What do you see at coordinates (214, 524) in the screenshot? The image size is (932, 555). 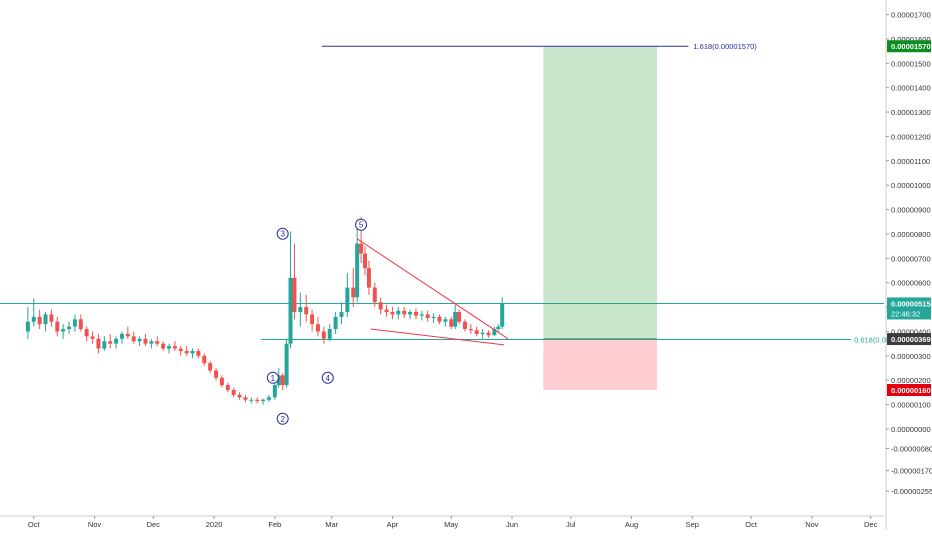 I see `x-tick-label: 2020` at bounding box center [214, 524].